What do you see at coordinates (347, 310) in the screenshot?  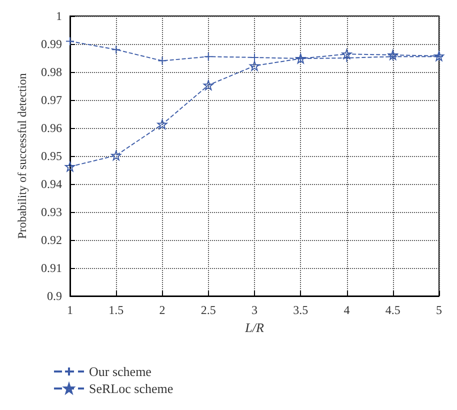 I see `x-tick-label: 4` at bounding box center [347, 310].